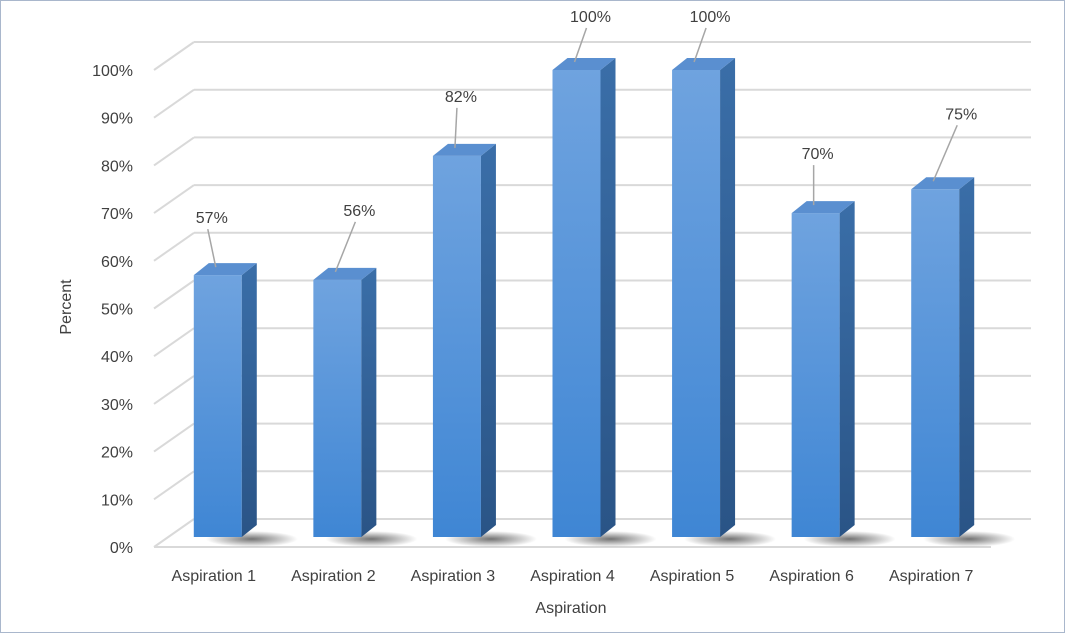 This screenshot has width=1065, height=634. What do you see at coordinates (961, 114) in the screenshot?
I see `data-label: 75%` at bounding box center [961, 114].